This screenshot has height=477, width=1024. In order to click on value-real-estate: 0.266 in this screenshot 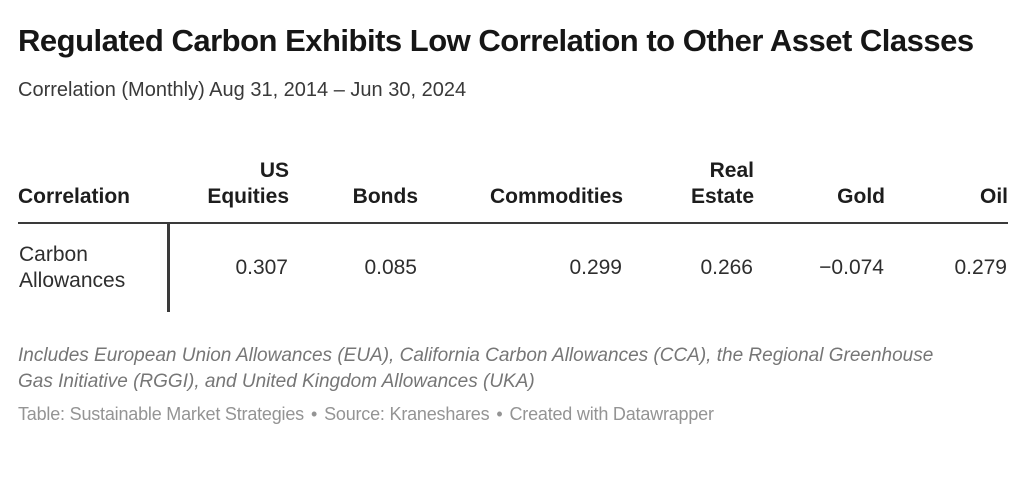, I will do `click(726, 267)`.